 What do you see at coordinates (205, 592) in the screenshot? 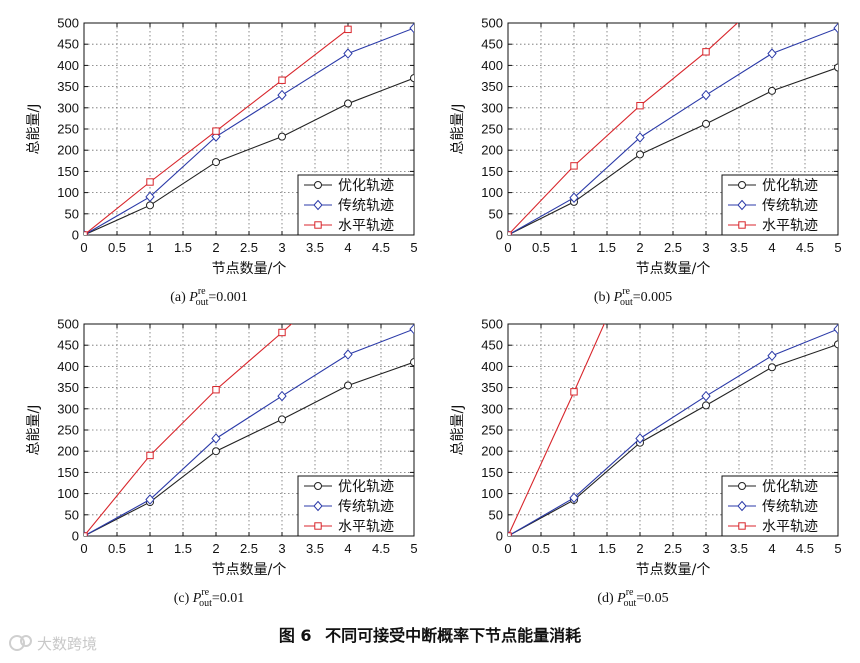
I see `param-sup: re` at bounding box center [205, 592].